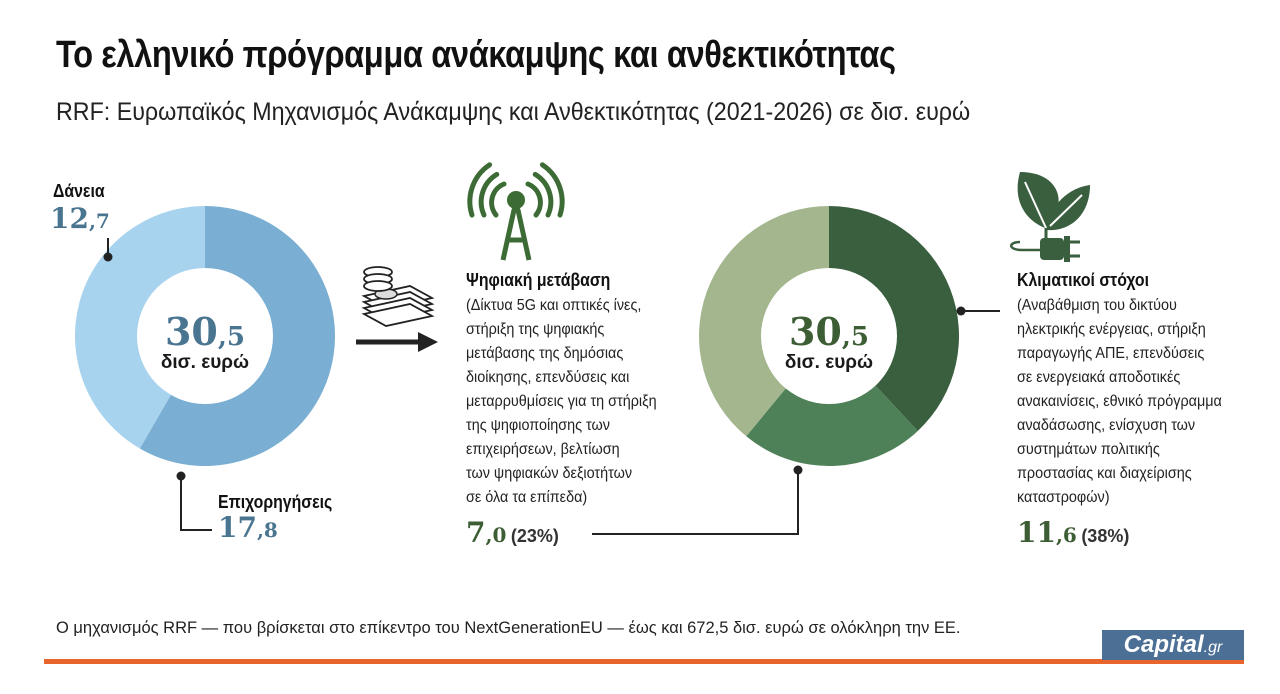  What do you see at coordinates (829, 362) in the screenshot?
I see `right-center-unit: δισ. ευρώ` at bounding box center [829, 362].